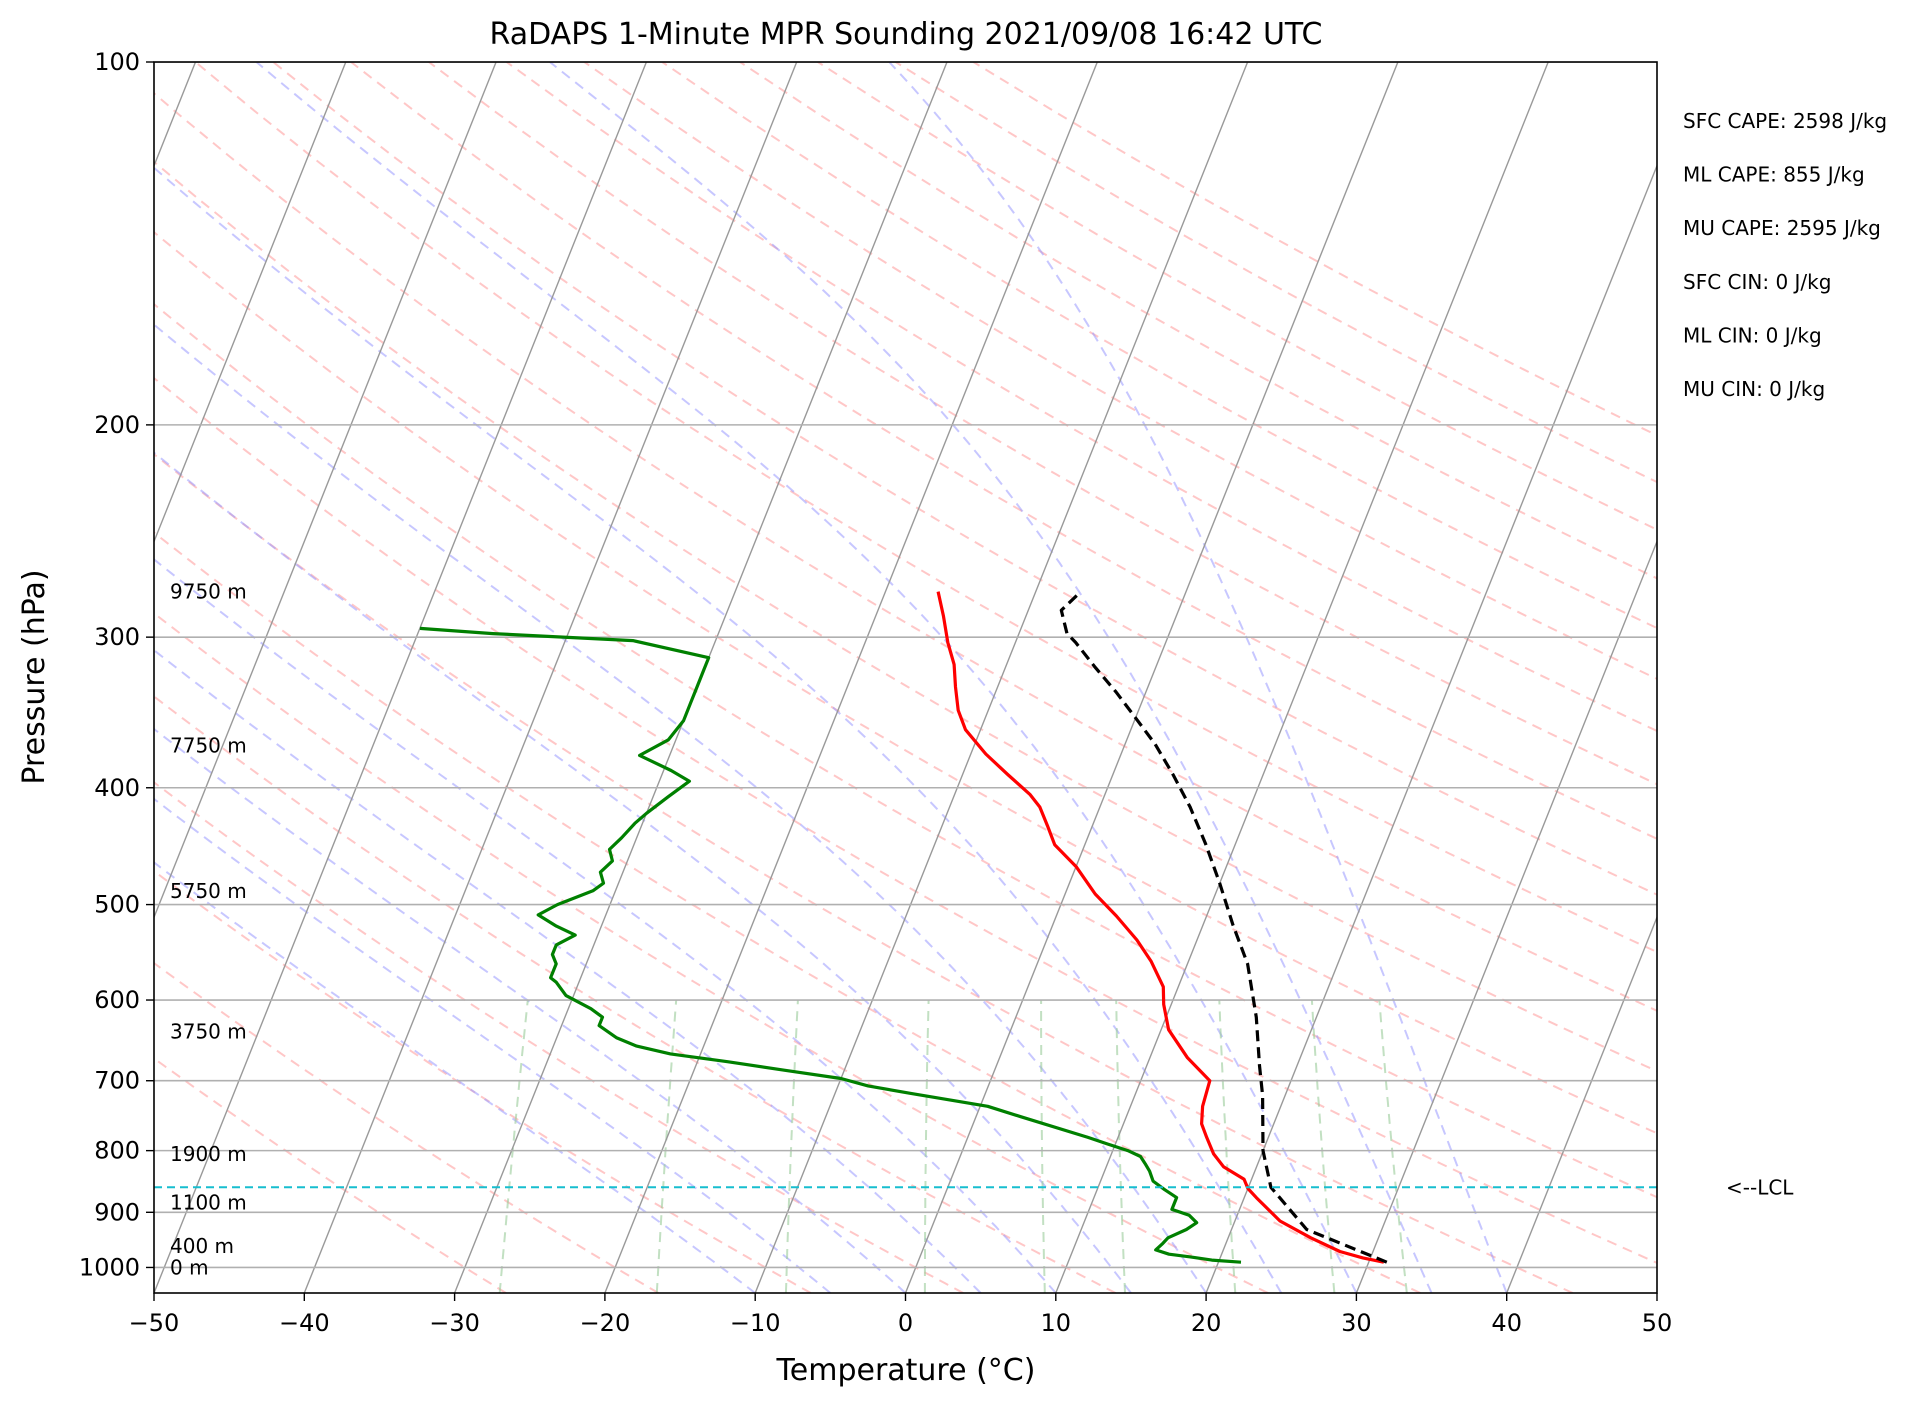 The height and width of the screenshot is (1406, 1925). What do you see at coordinates (1056, 1323) in the screenshot?
I see `x-tick-label: 10` at bounding box center [1056, 1323].